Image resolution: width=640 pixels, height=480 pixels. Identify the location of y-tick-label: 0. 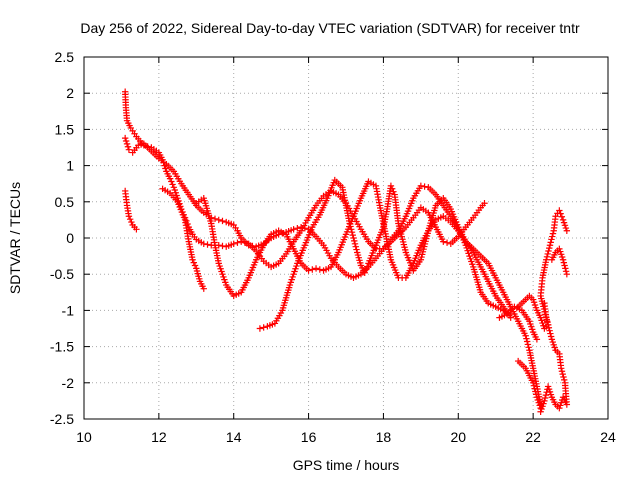
(70, 238).